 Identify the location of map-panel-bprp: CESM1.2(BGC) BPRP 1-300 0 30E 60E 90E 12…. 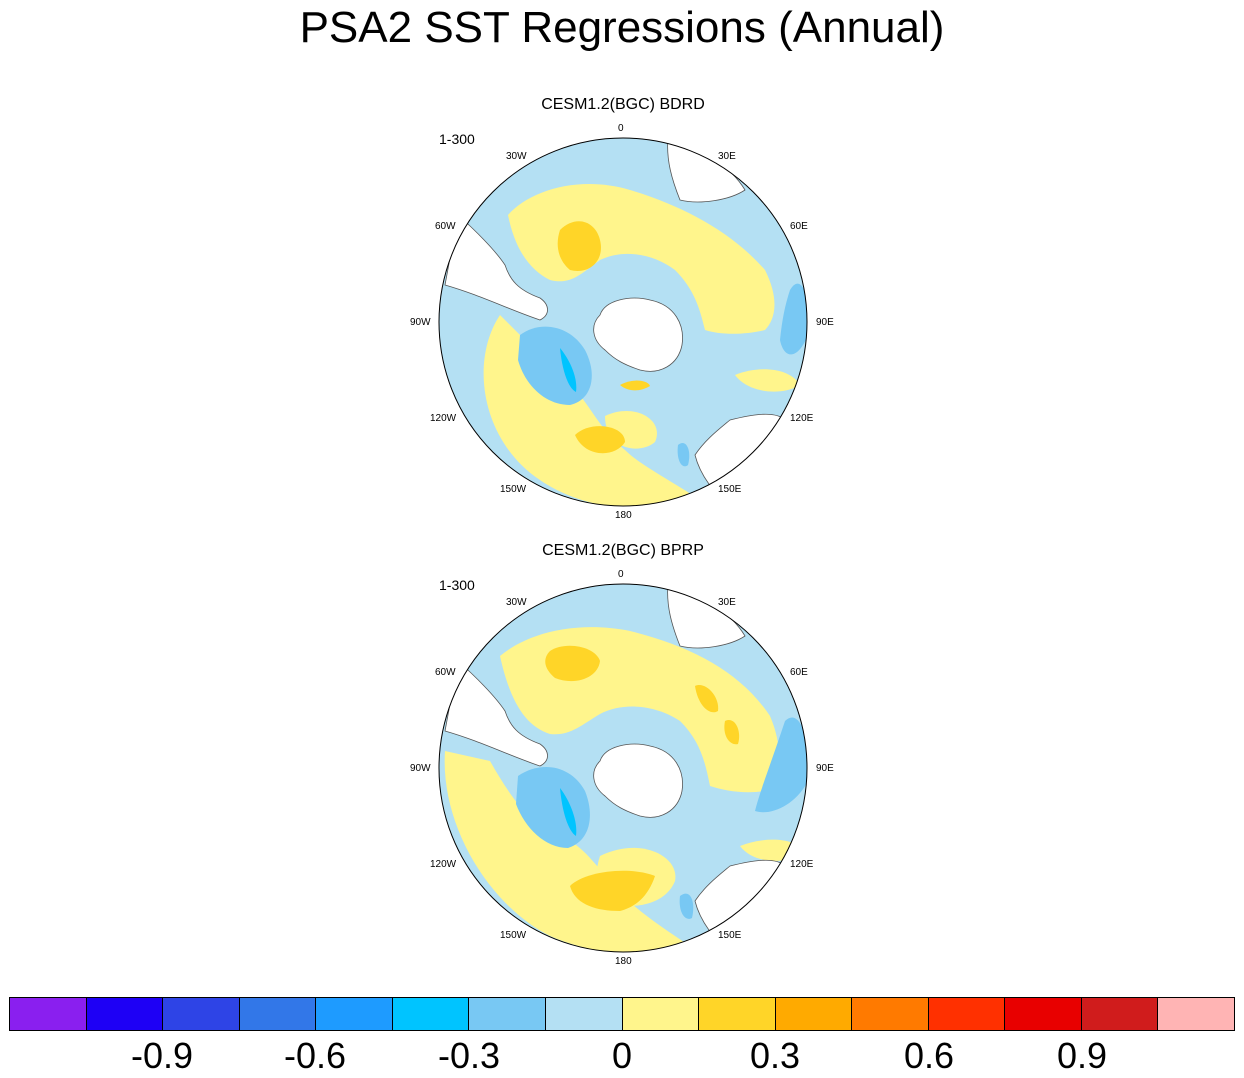
(623, 756).